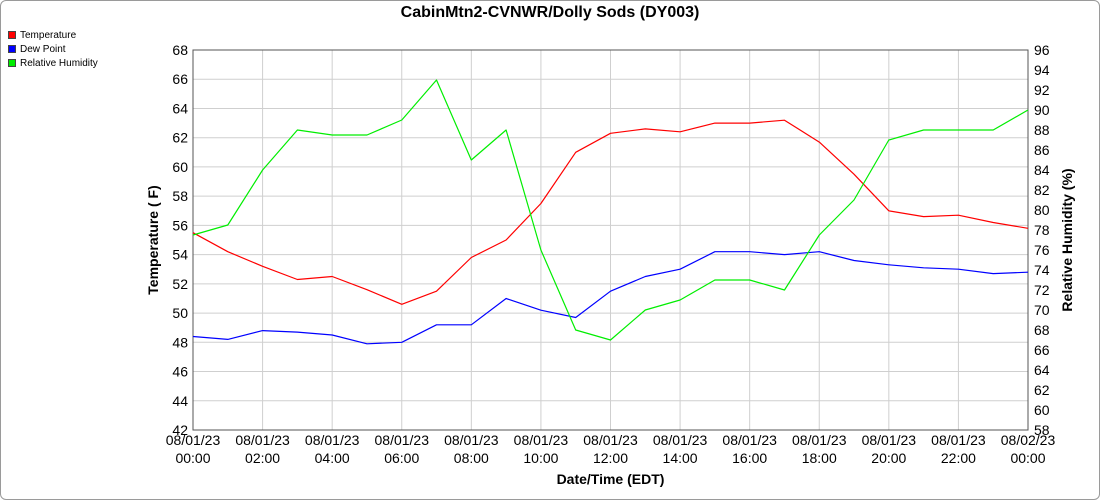 This screenshot has width=1100, height=500. I want to click on y2-tick-label: 58, so click(1042, 430).